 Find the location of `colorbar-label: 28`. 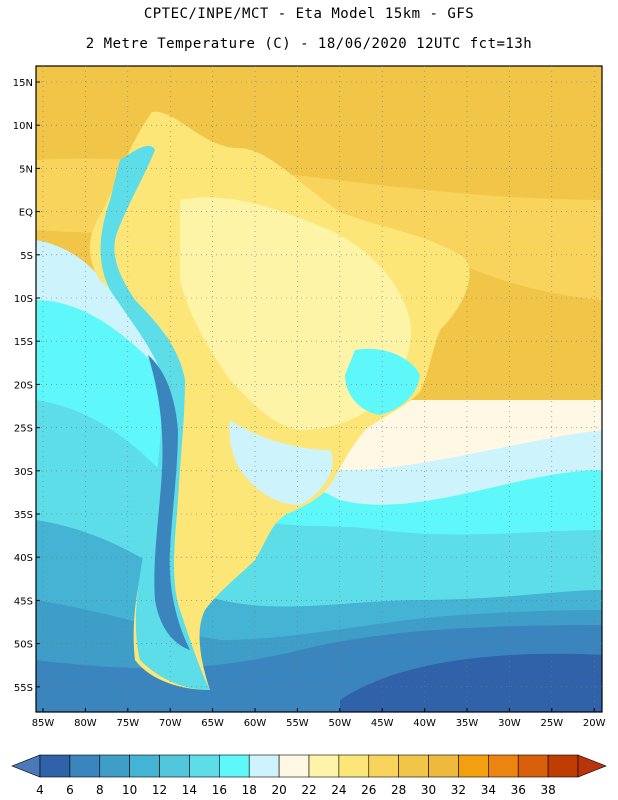

colorbar-label: 28 is located at coordinates (398, 790).